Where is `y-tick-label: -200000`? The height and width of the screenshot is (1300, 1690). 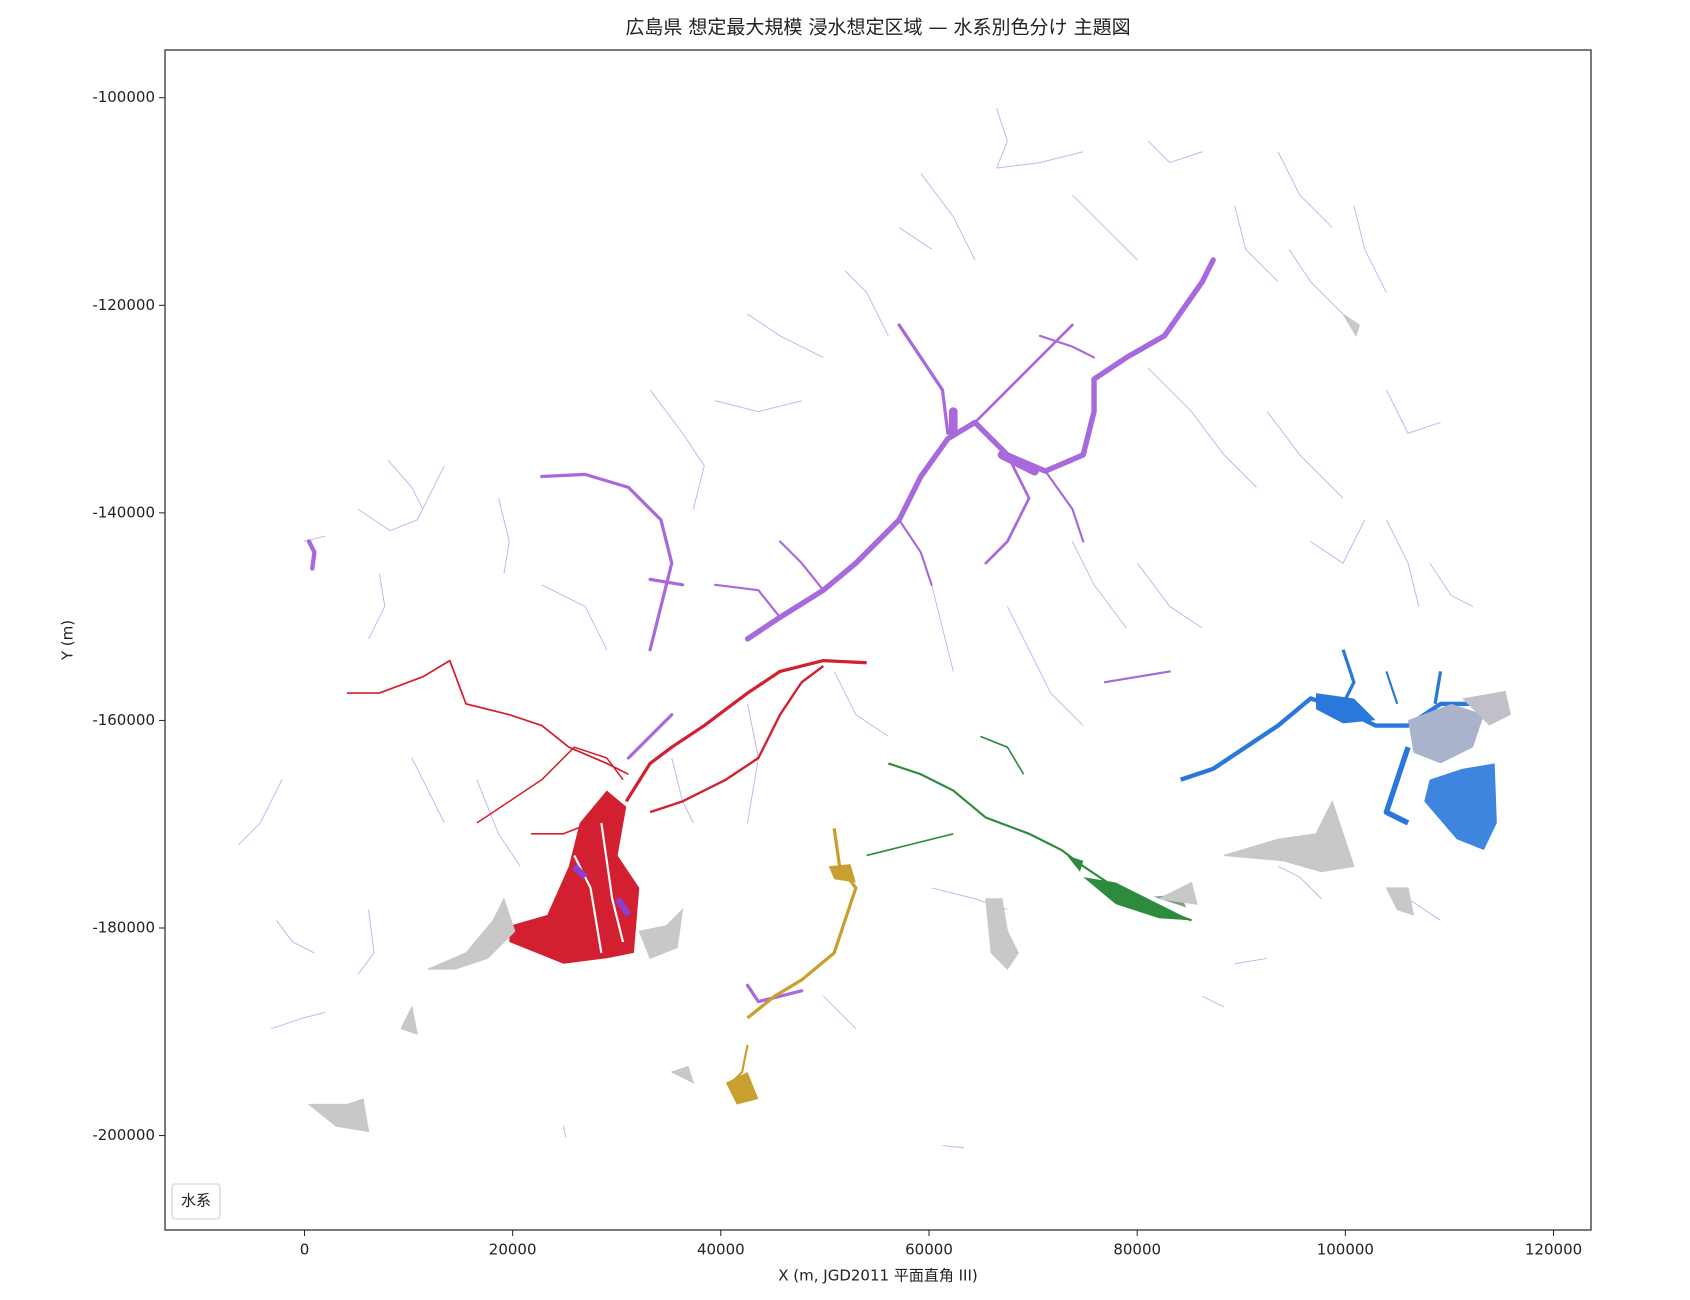 y-tick-label: -200000 is located at coordinates (123, 1135).